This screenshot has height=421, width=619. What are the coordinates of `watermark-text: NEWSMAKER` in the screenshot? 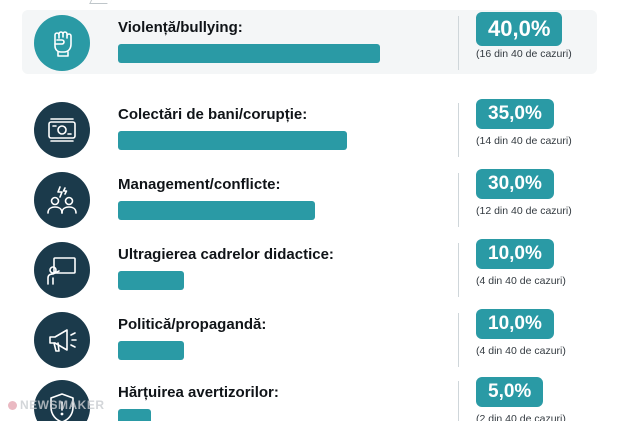 It's located at (62, 405).